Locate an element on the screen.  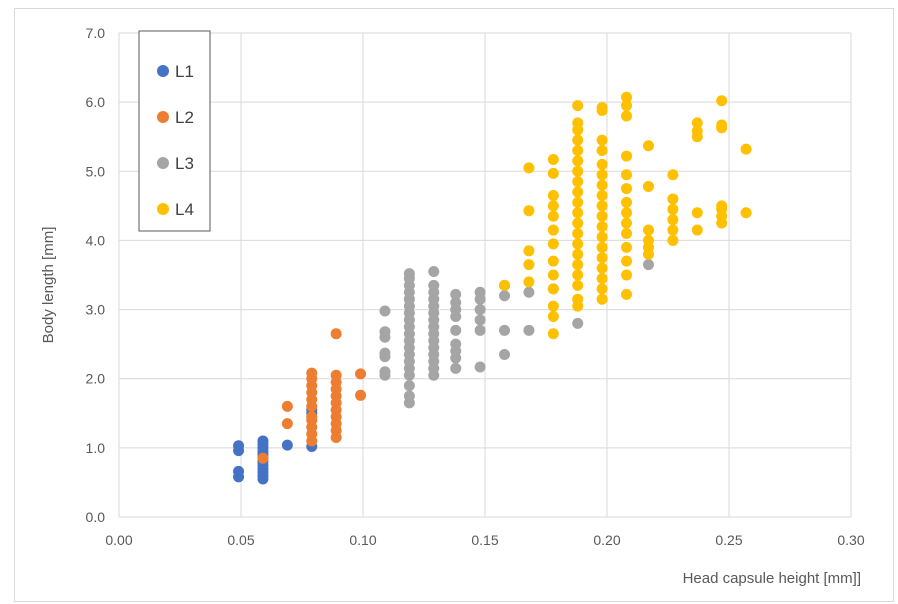
x-tick-label: 0.00 is located at coordinates (118, 540).